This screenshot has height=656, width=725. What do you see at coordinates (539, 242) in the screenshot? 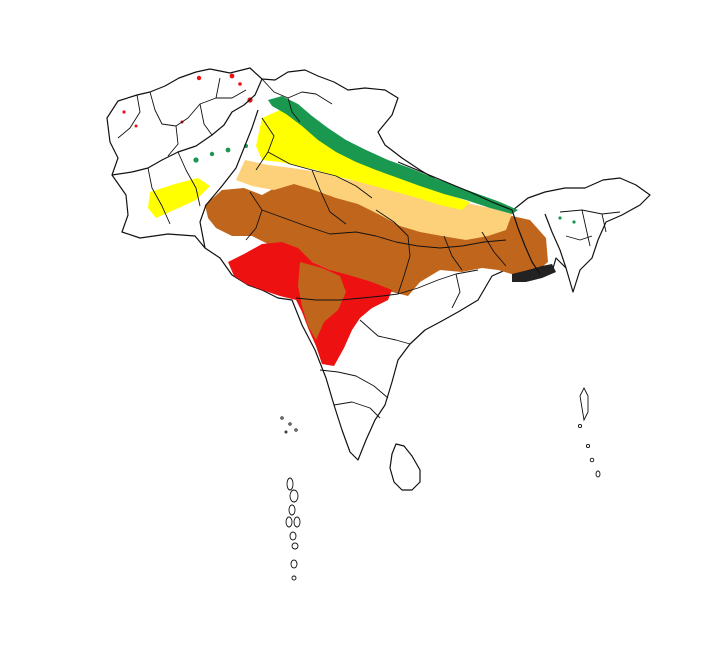
I see `bangladesh-border` at bounding box center [539, 242].